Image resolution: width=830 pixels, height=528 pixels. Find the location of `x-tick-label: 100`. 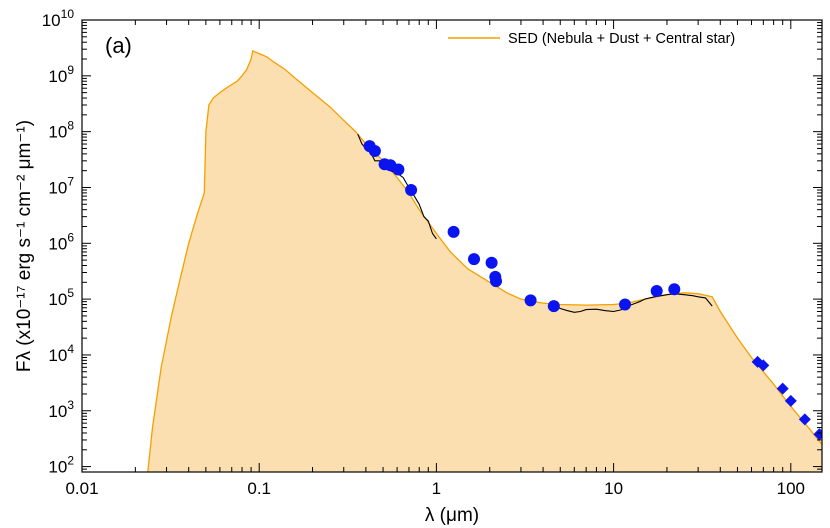

x-tick-label: 100 is located at coordinates (791, 488).